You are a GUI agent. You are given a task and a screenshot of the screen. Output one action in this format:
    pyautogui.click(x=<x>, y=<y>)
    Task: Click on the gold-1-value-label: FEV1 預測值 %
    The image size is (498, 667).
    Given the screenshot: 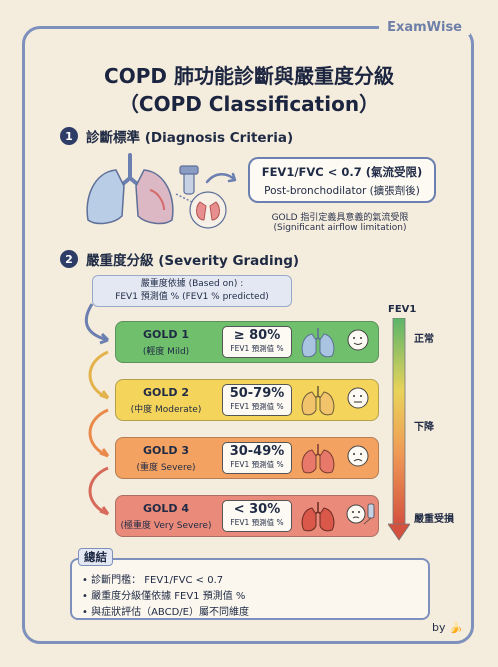 What is the action you would take?
    pyautogui.click(x=257, y=348)
    